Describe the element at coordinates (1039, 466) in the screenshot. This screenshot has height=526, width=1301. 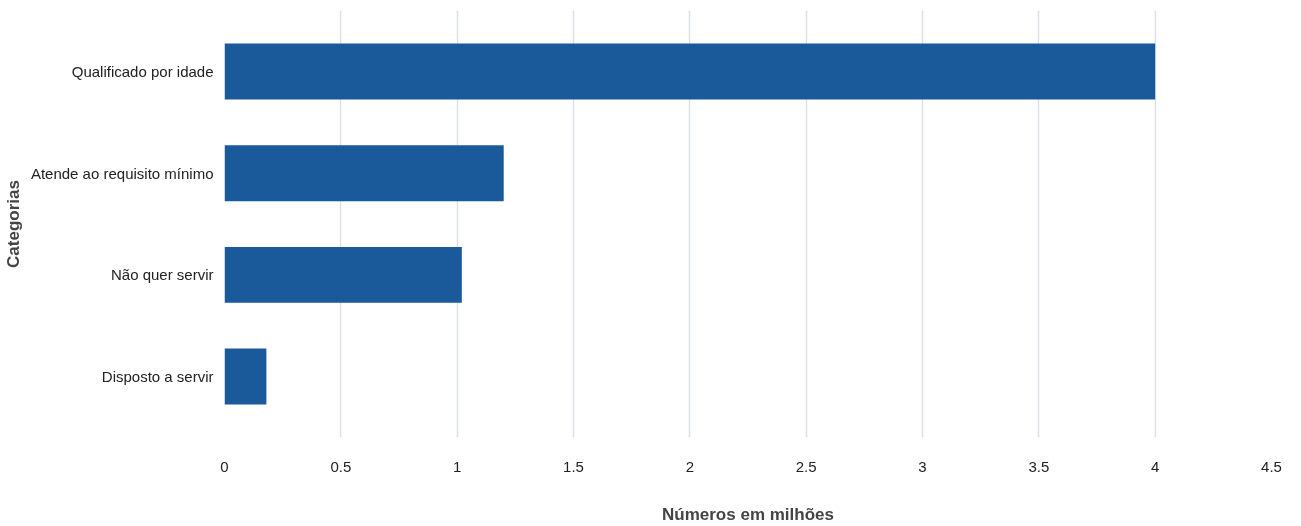
I see `x-tick-label: 3.5` at that location.